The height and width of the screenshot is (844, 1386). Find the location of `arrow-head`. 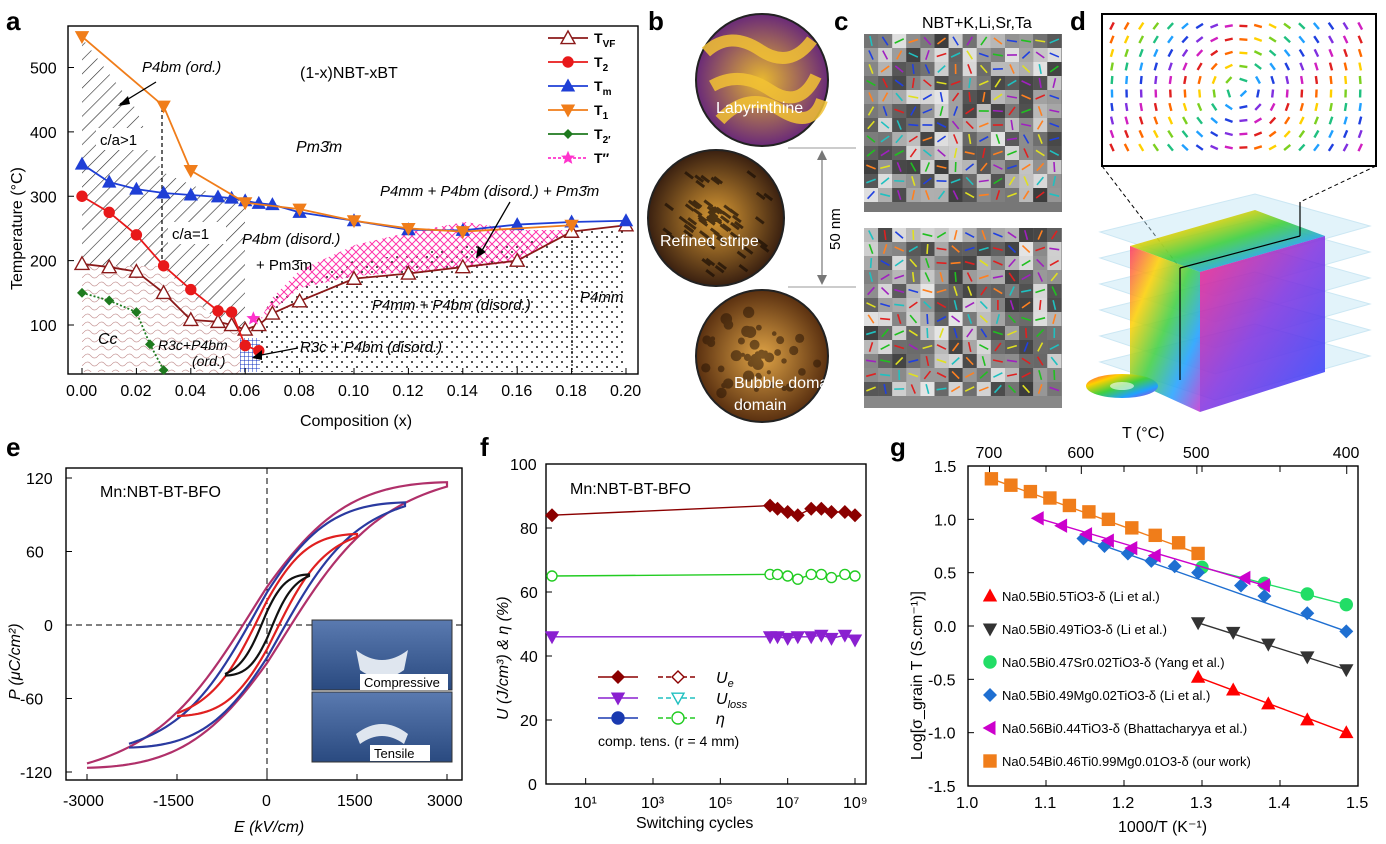

arrow-head is located at coordinates (257, 355).